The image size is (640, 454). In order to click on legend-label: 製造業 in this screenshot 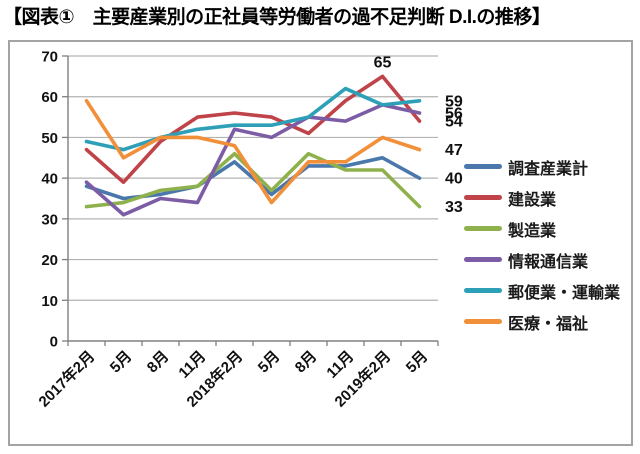, I will do `click(532, 231)`.